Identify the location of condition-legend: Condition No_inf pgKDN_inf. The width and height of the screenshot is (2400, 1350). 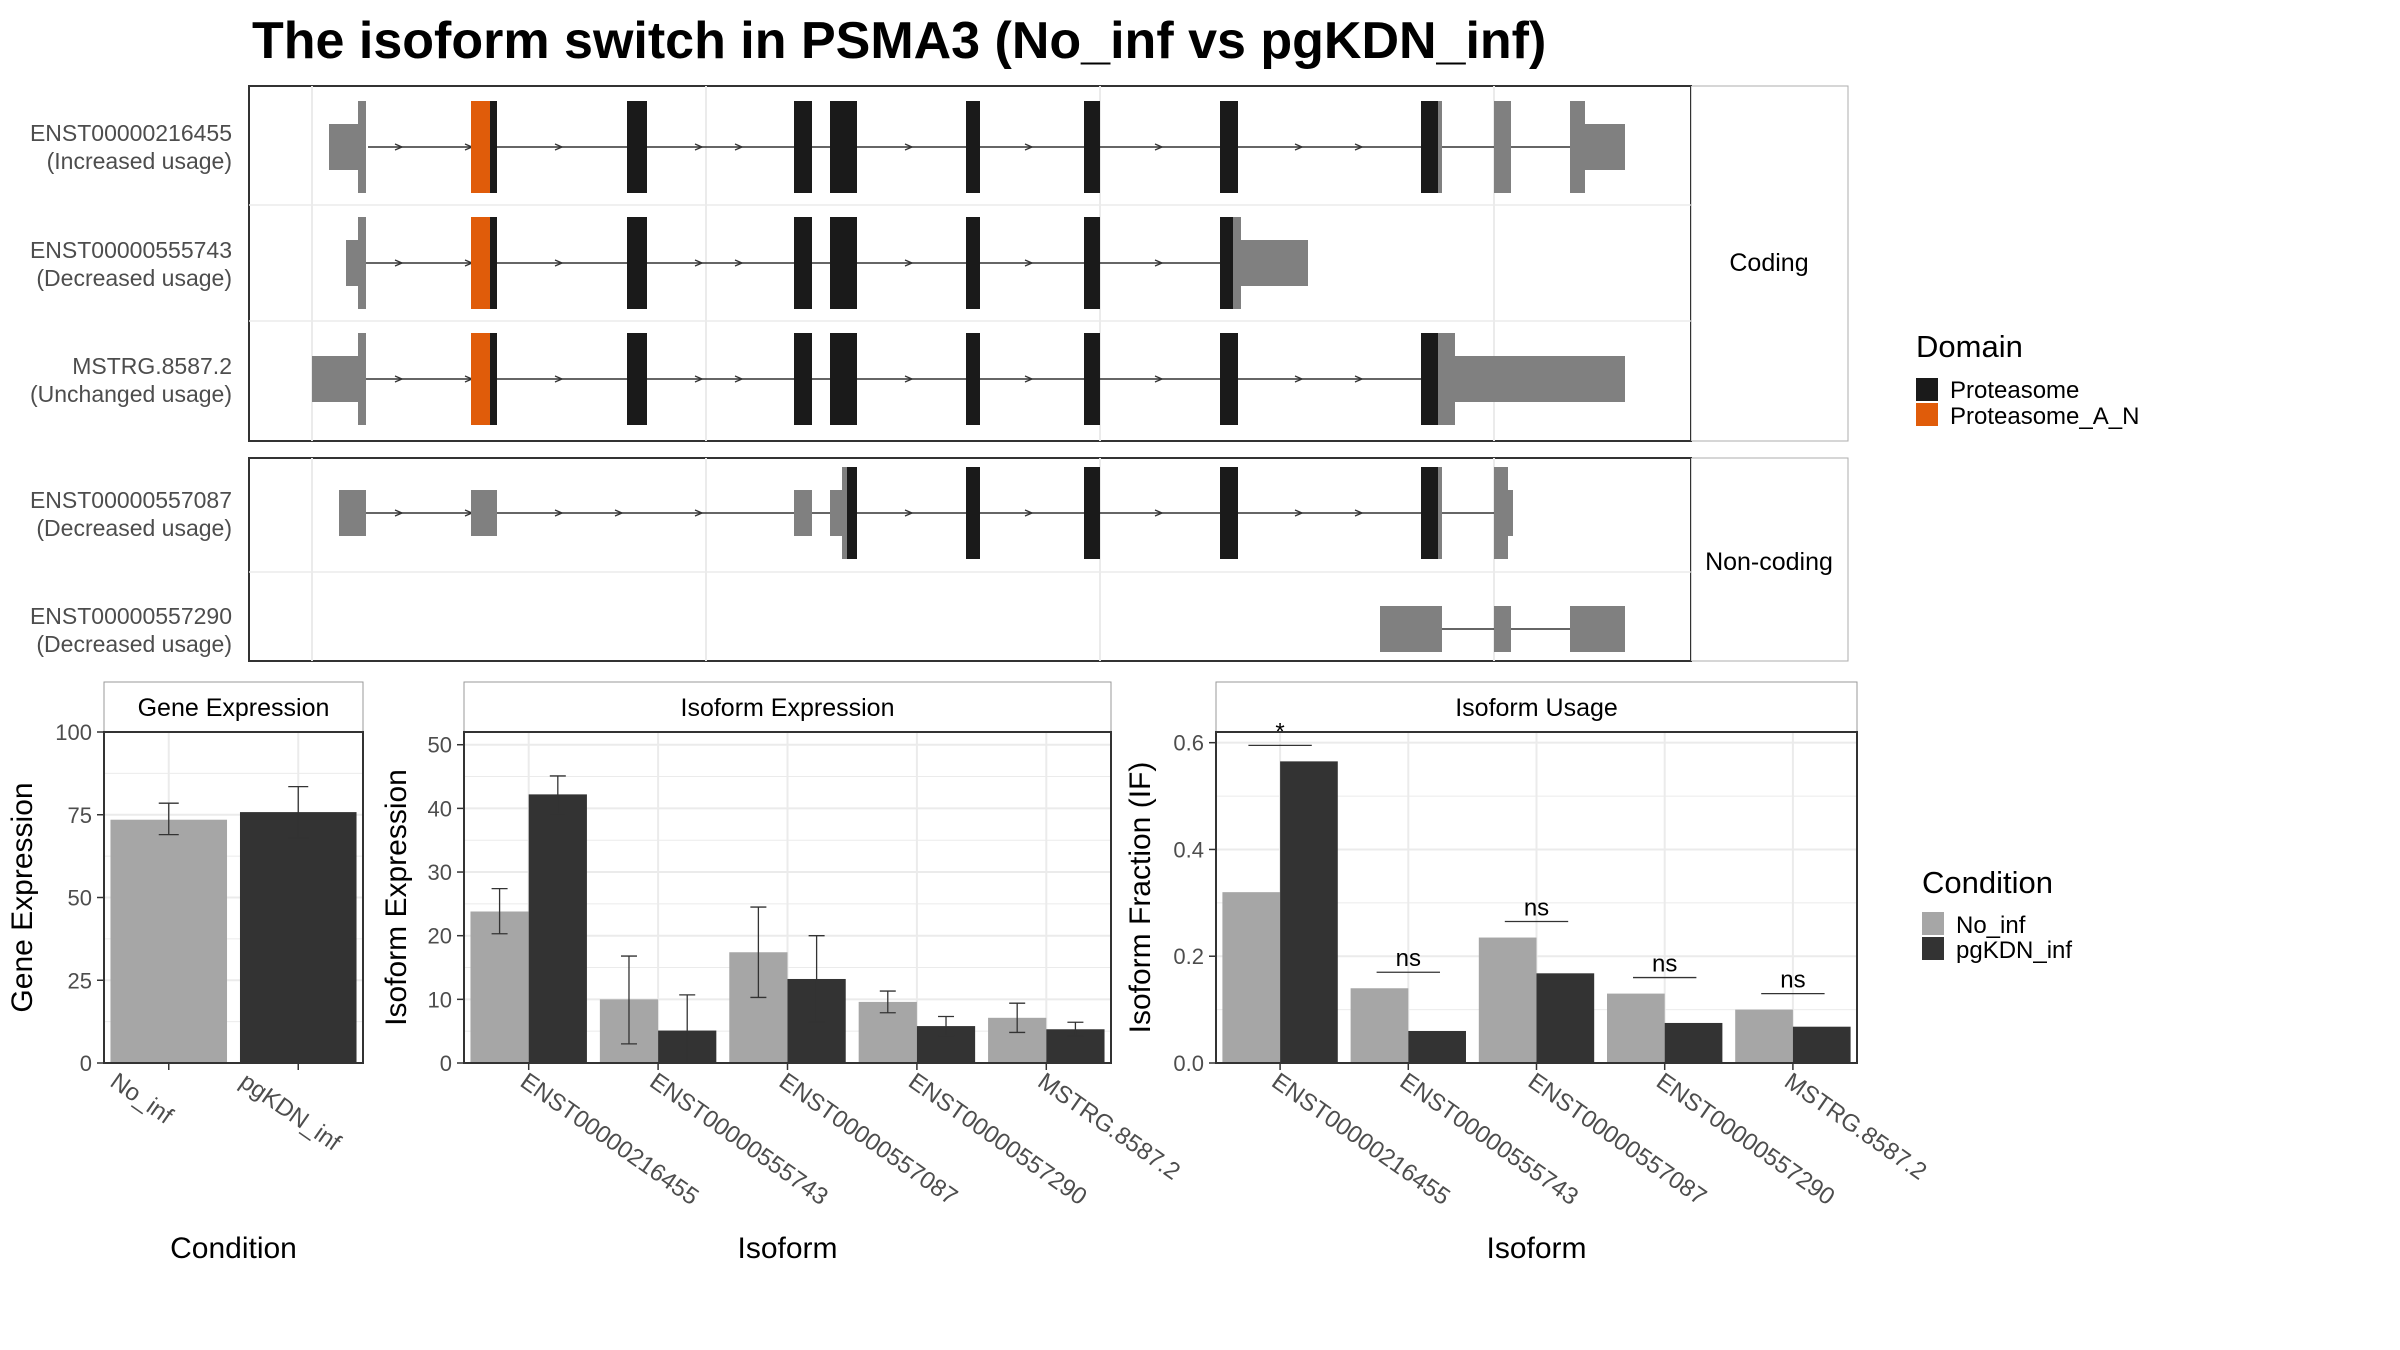
(1997, 914).